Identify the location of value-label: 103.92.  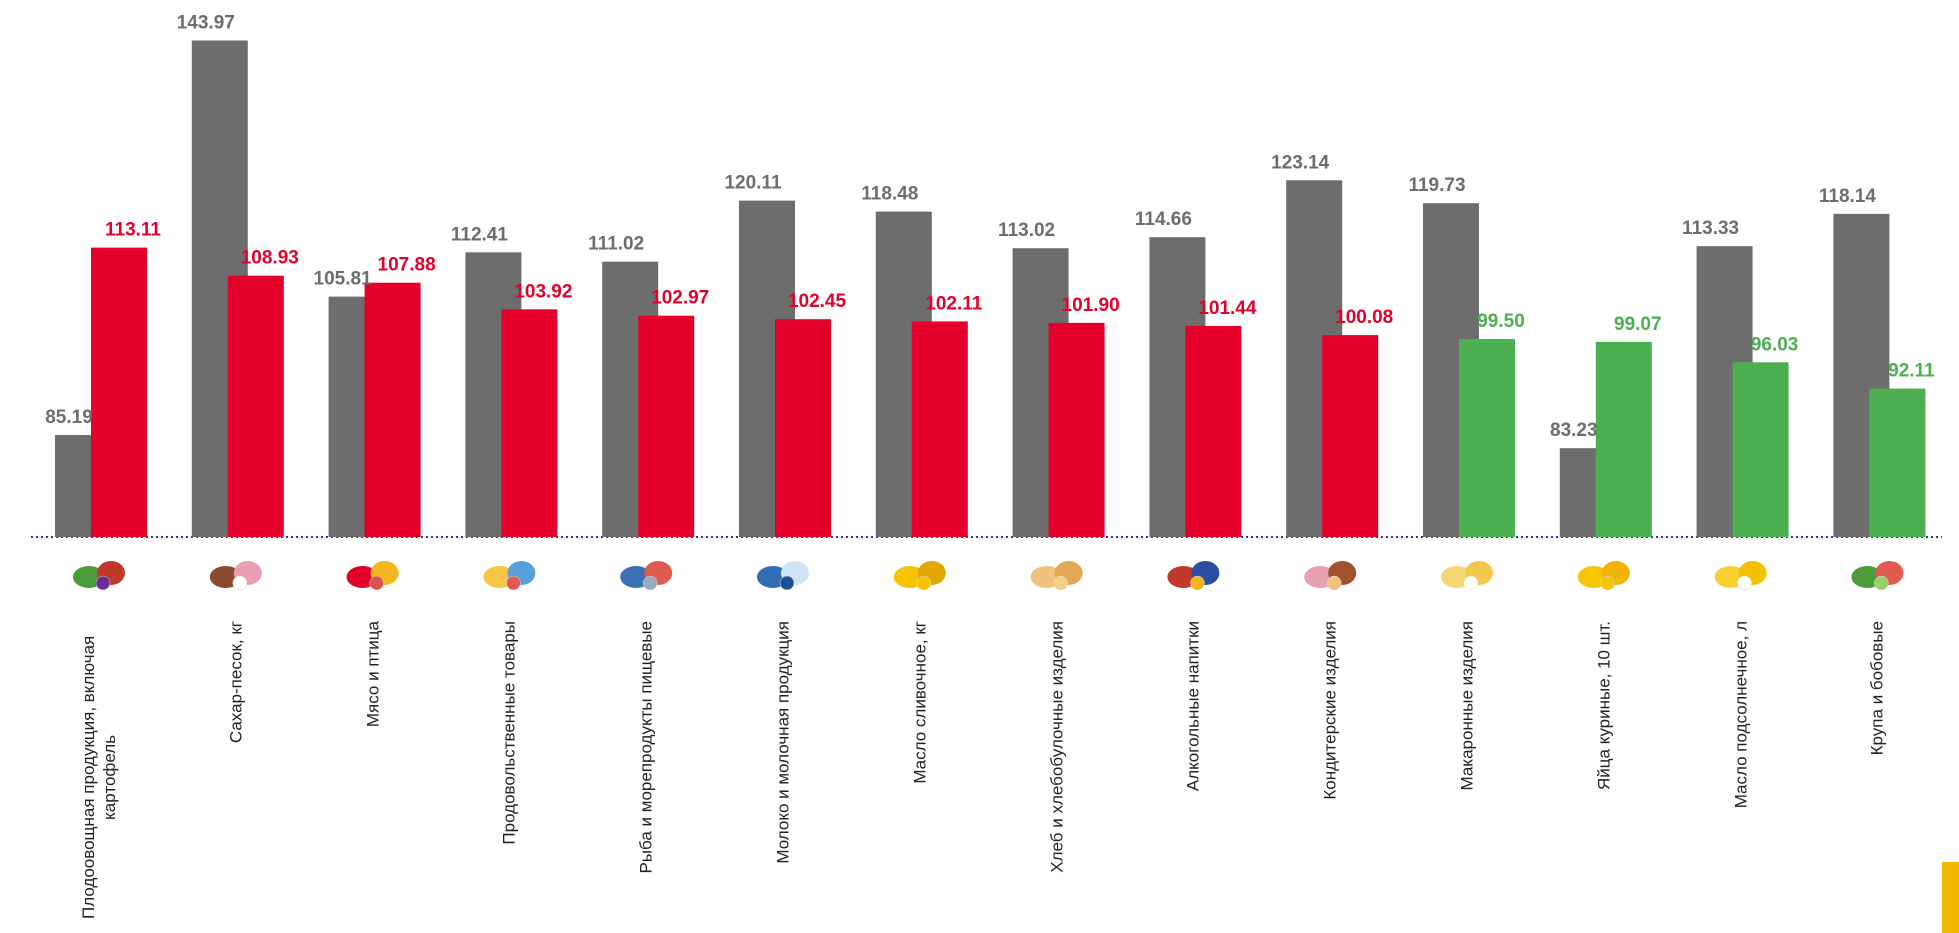
(543, 291).